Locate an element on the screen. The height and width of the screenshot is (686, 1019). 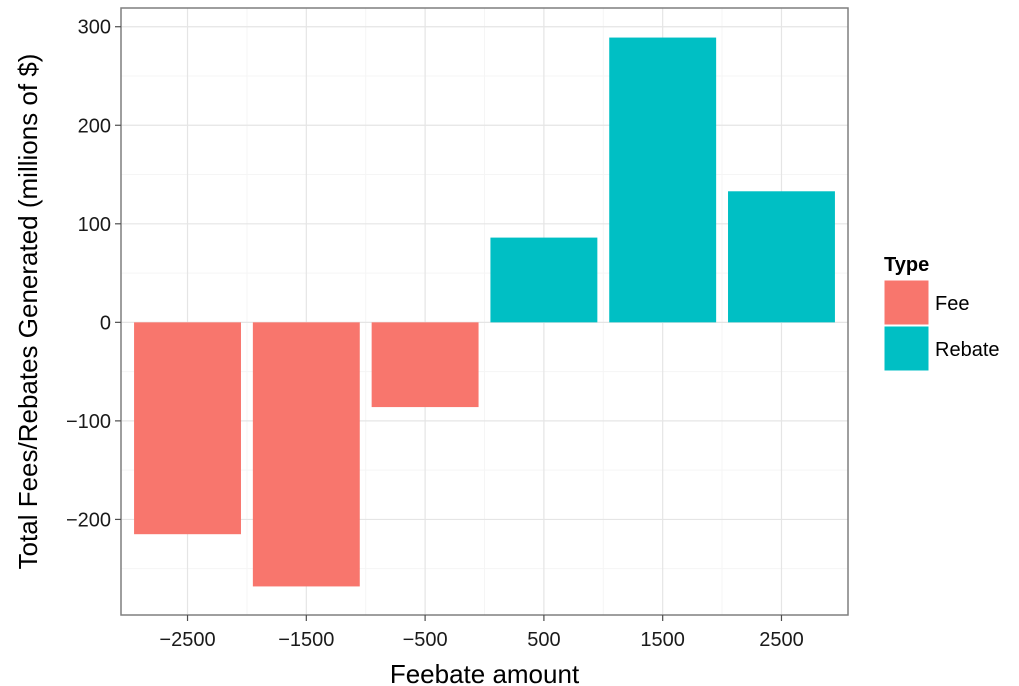
x-tick-label: 2500 is located at coordinates (781, 640).